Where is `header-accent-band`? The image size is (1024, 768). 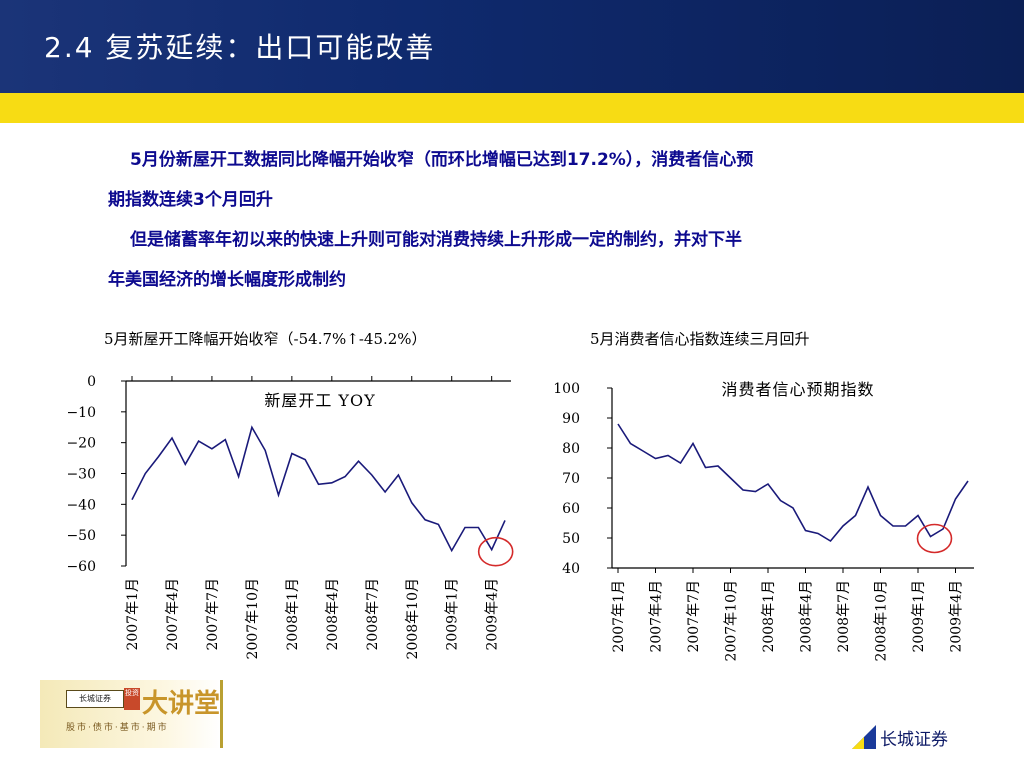
header-accent-band is located at coordinates (512, 108).